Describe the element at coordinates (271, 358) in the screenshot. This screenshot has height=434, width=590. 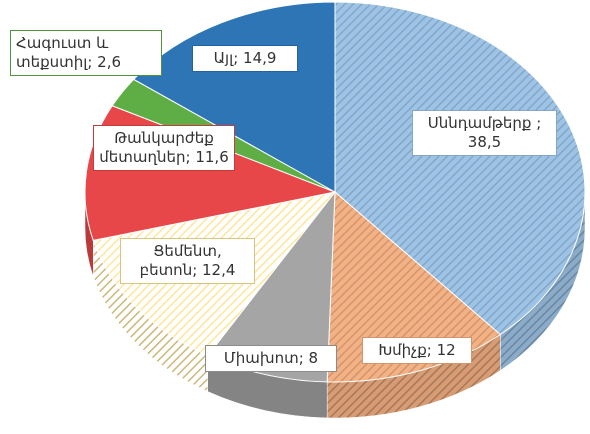
I see `data-label: Միախոտ; 8` at that location.